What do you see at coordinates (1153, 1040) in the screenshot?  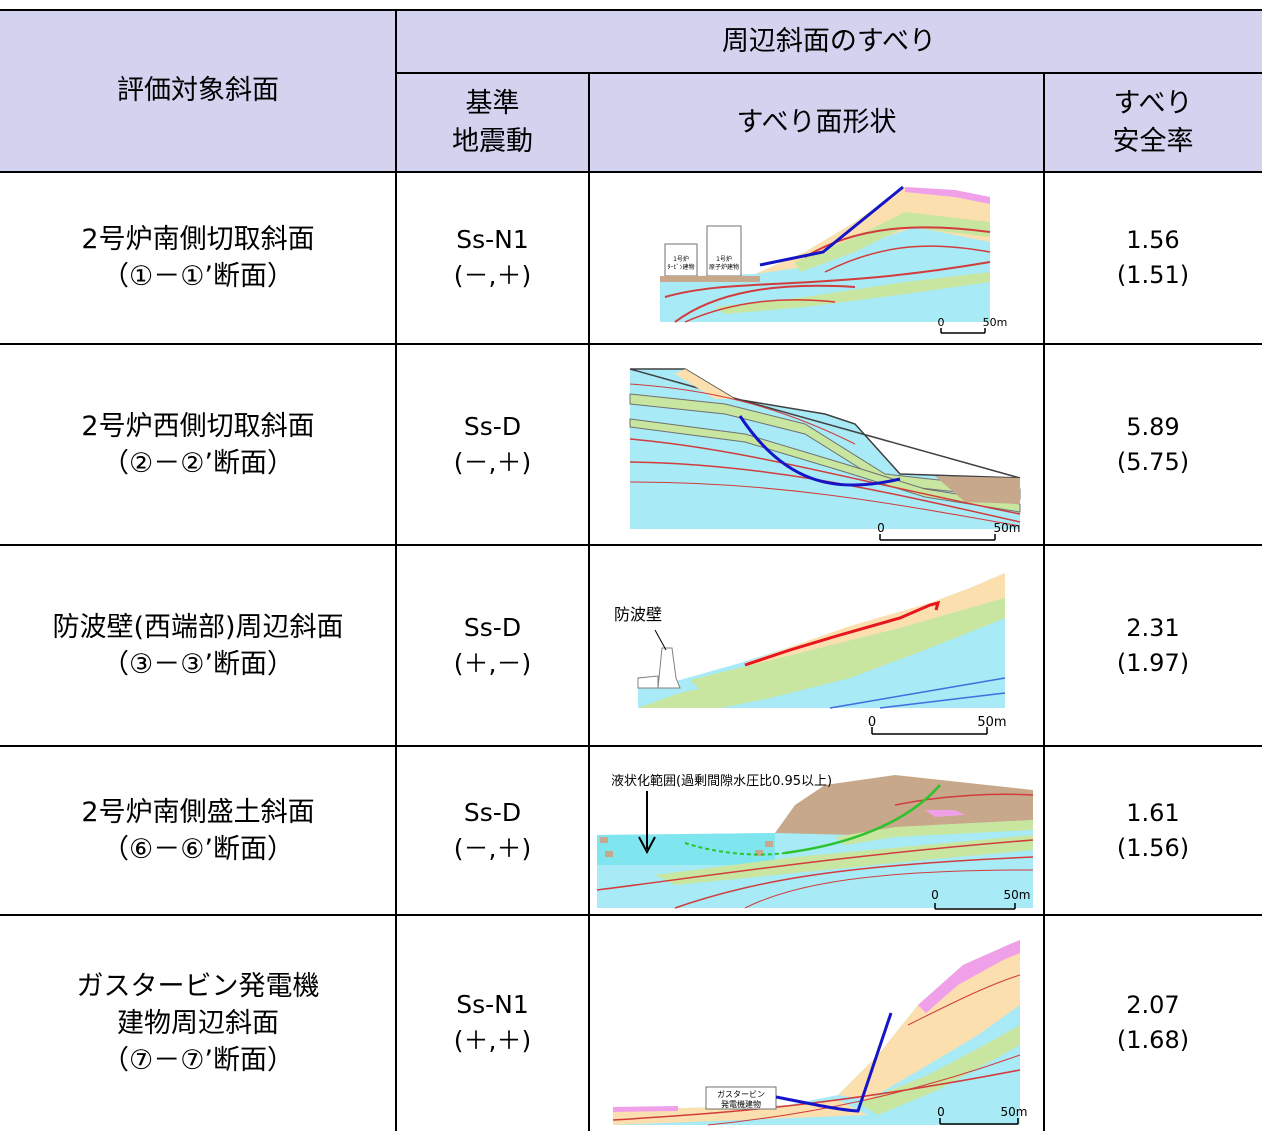 I see `row-5-factor-sub: (1.68)` at bounding box center [1153, 1040].